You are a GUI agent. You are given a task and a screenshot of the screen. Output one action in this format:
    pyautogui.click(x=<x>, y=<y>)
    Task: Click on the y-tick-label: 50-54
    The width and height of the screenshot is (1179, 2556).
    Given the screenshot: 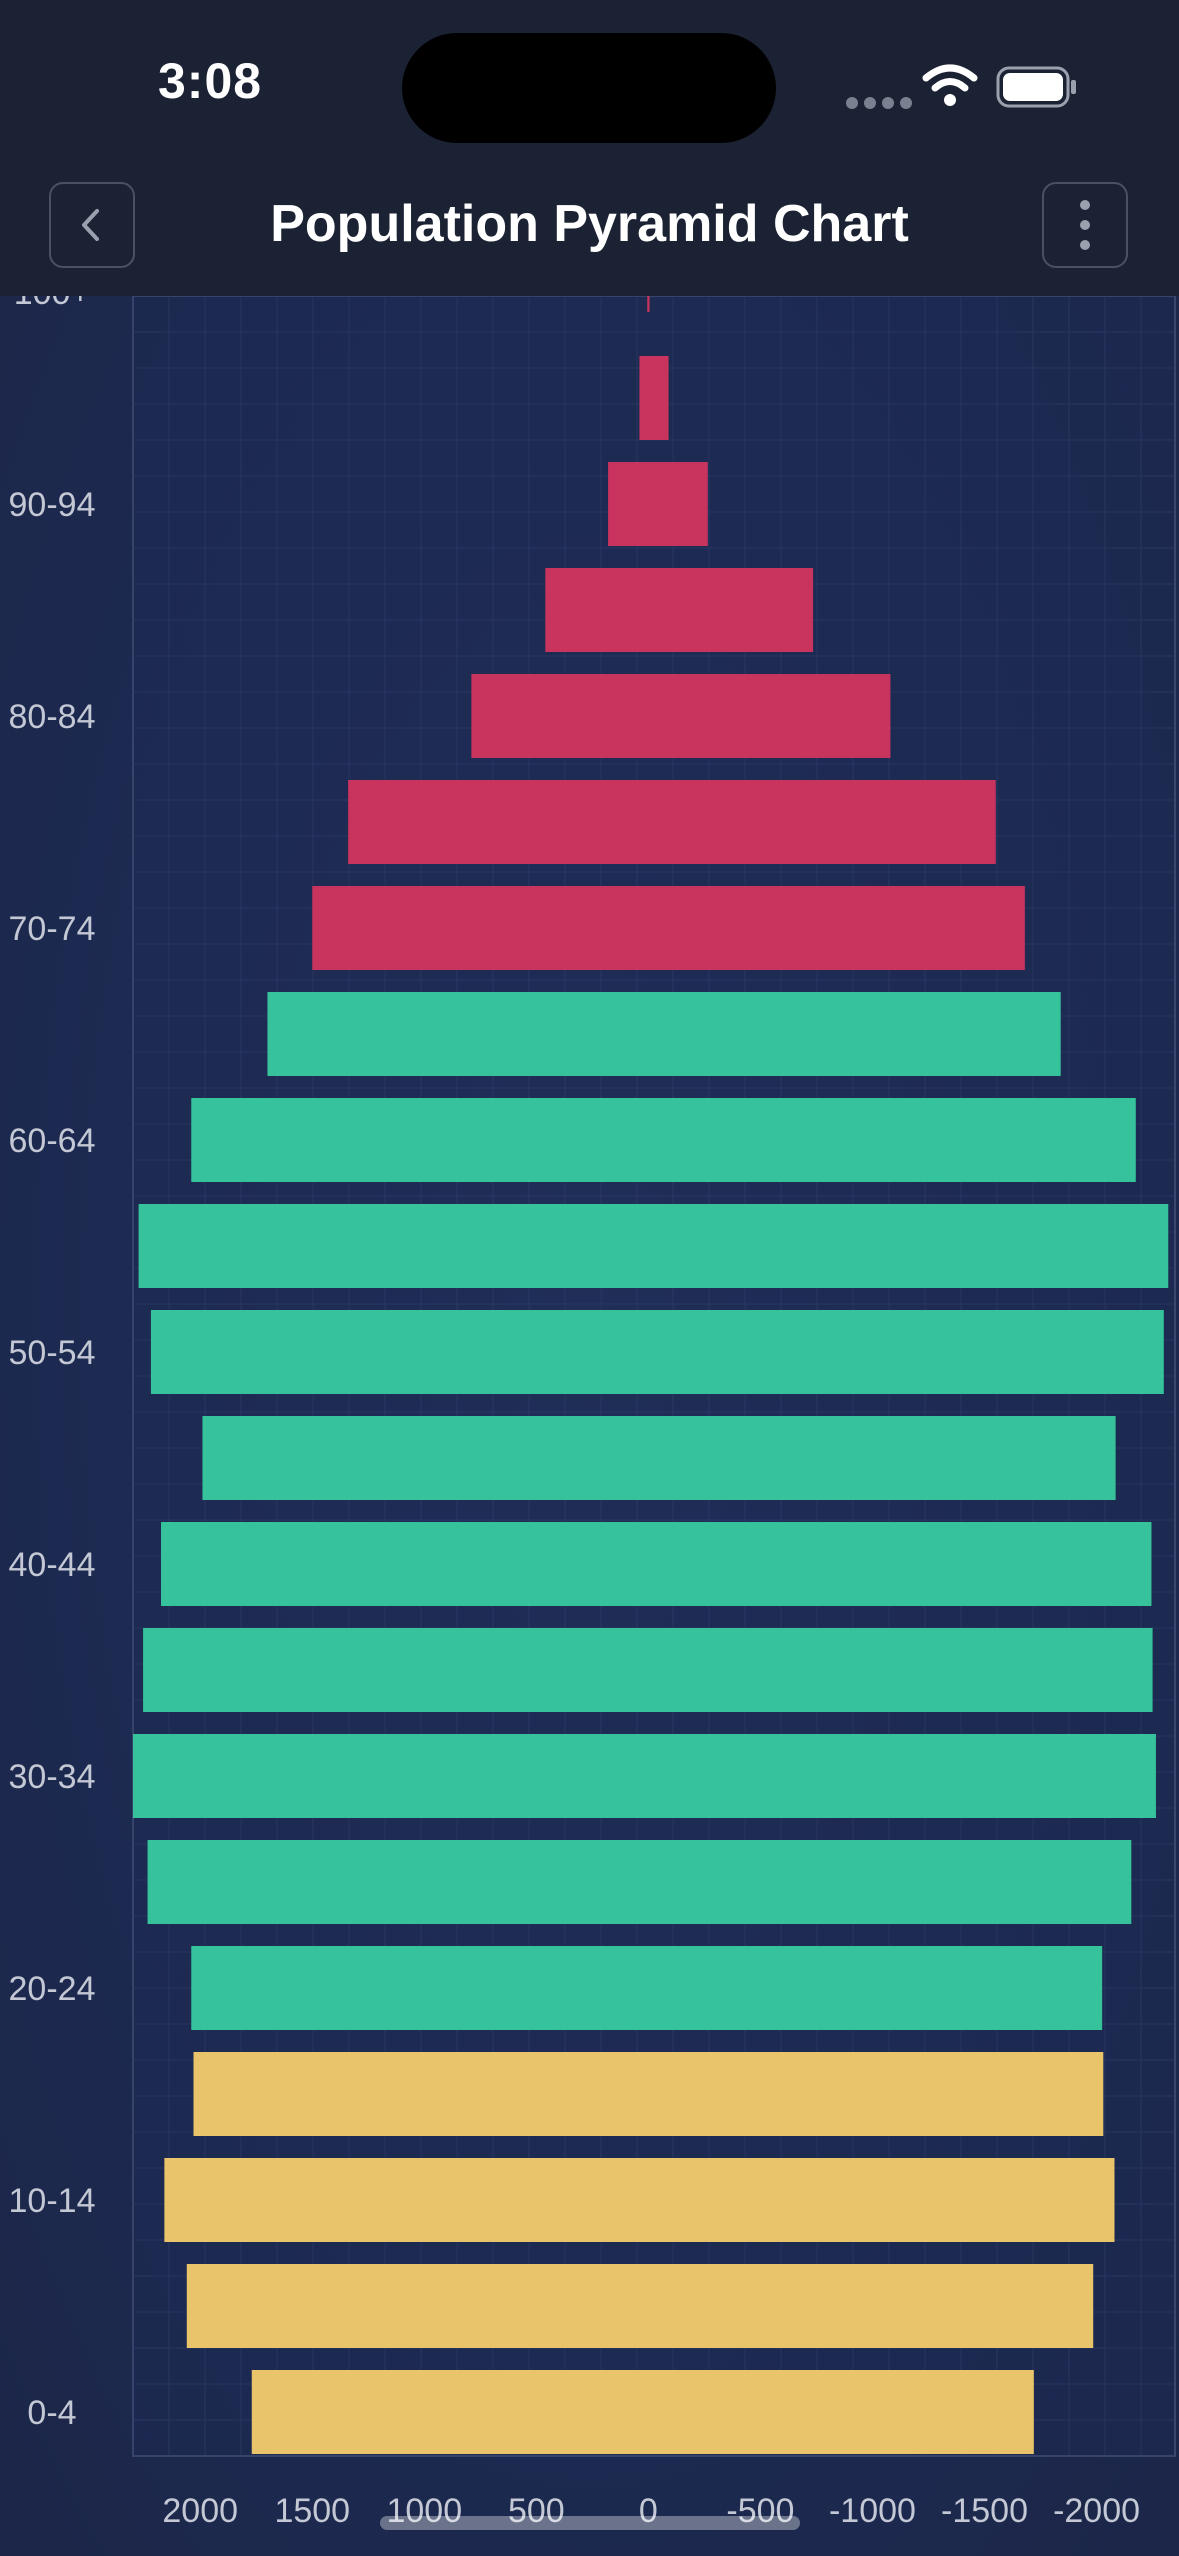 What is the action you would take?
    pyautogui.click(x=52, y=1353)
    